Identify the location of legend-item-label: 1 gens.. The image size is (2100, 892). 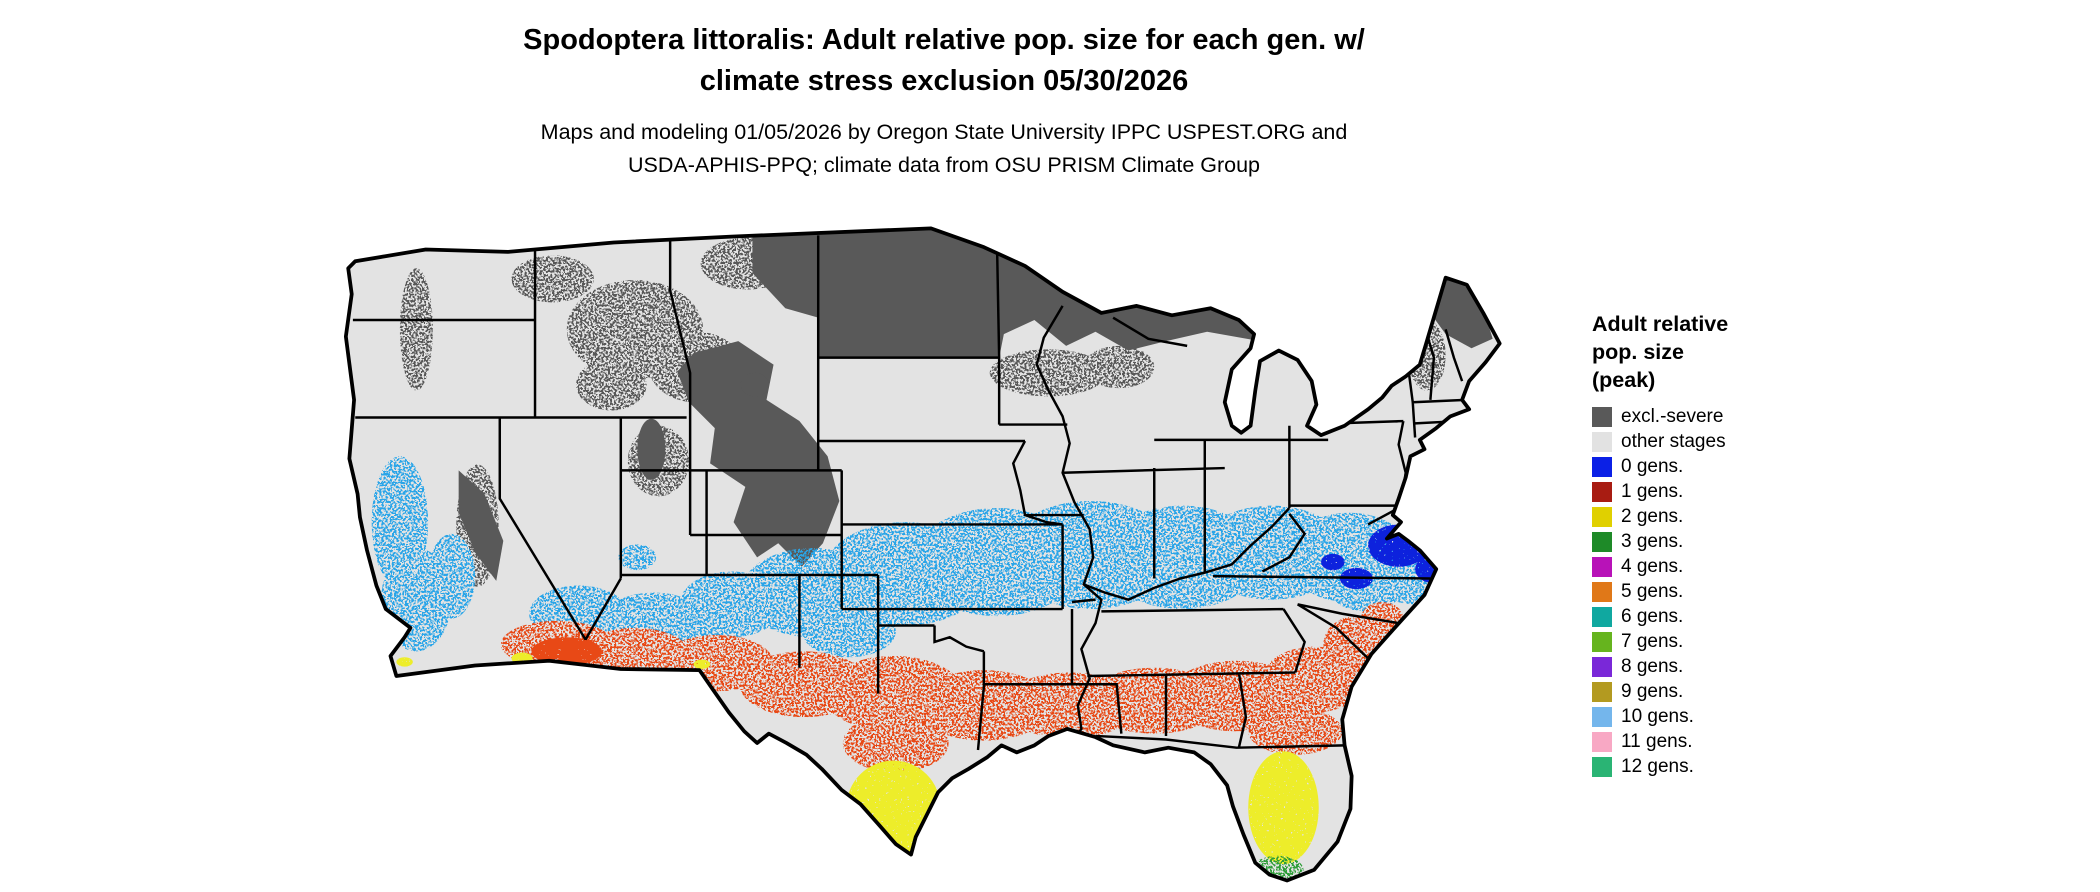
(1652, 491).